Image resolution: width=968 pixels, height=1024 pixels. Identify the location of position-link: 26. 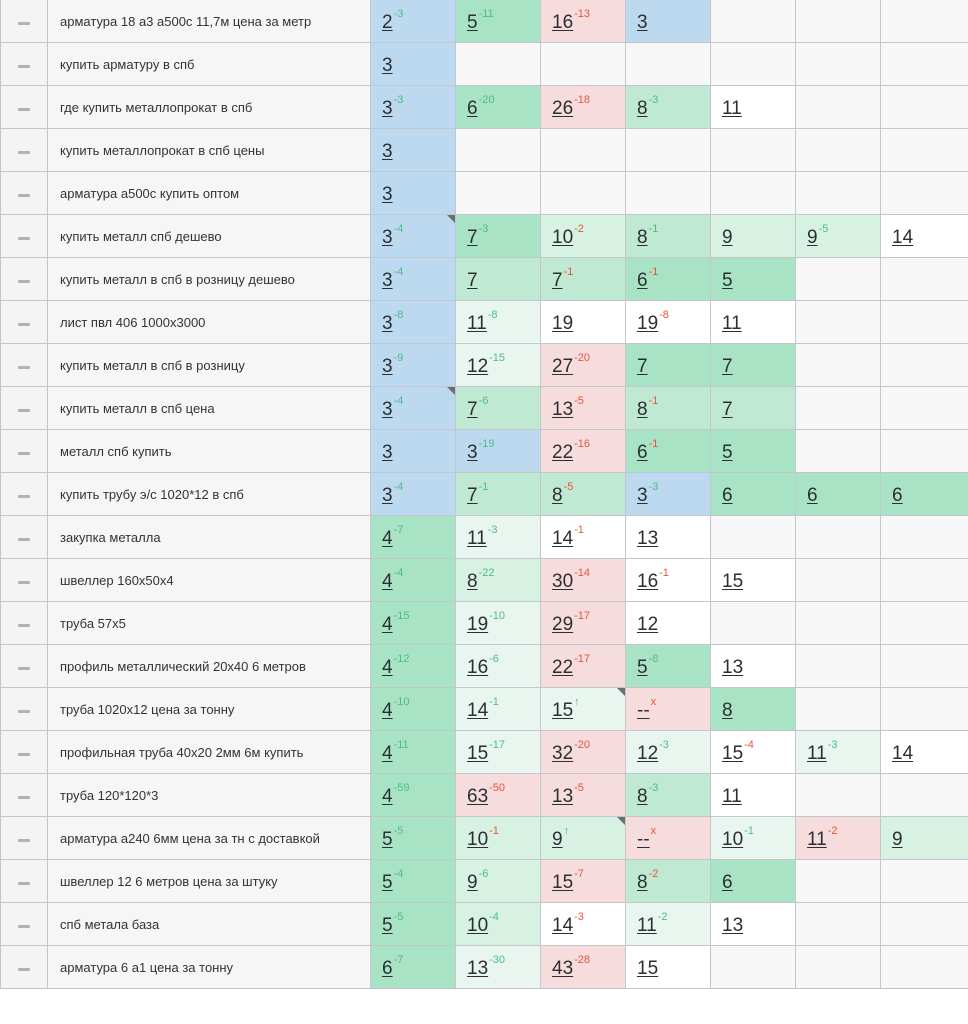
(563, 108).